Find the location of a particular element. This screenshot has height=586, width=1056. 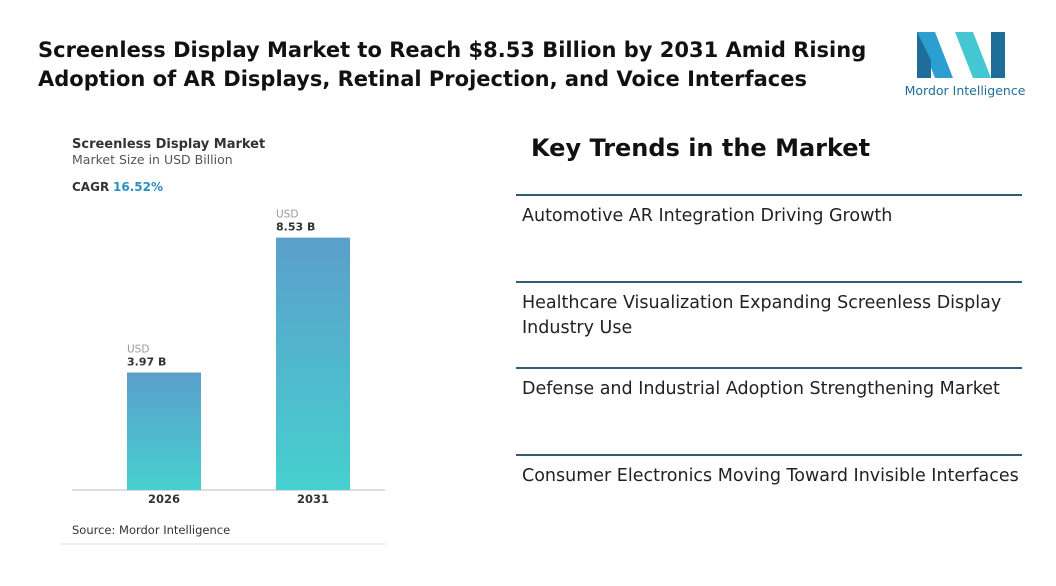

chart-title: Screenless Display Market is located at coordinates (168, 144).